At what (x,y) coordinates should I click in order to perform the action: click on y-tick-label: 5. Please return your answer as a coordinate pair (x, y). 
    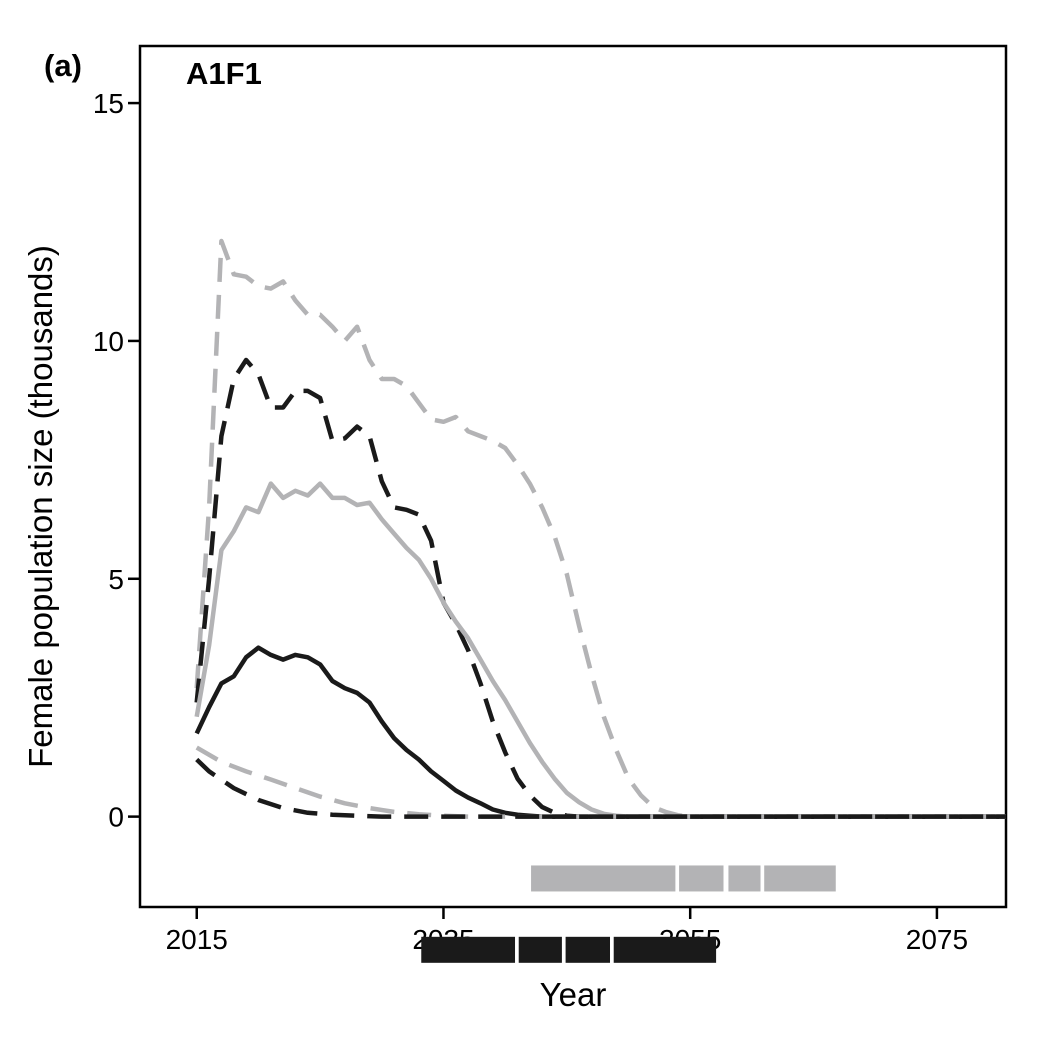
    Looking at the image, I should click on (116, 579).